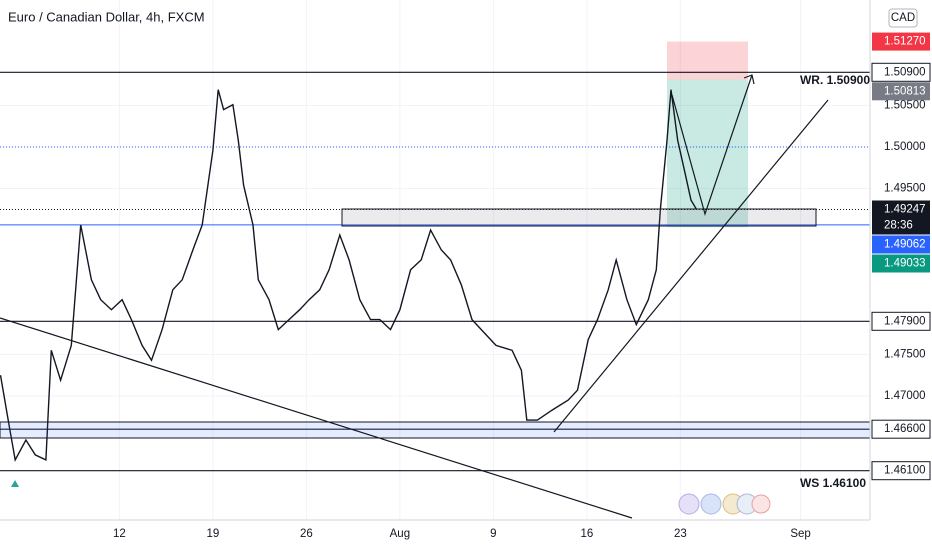  What do you see at coordinates (905, 245) in the screenshot?
I see `price-label: 1.49062` at bounding box center [905, 245].